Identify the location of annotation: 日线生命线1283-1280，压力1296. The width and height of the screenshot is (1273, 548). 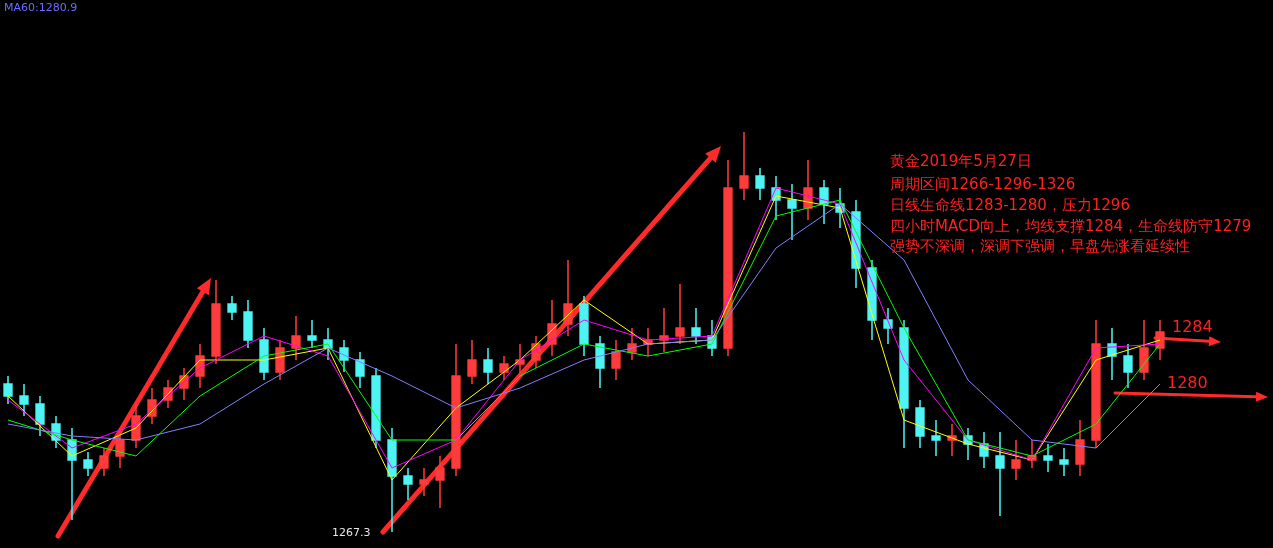
(1010, 205).